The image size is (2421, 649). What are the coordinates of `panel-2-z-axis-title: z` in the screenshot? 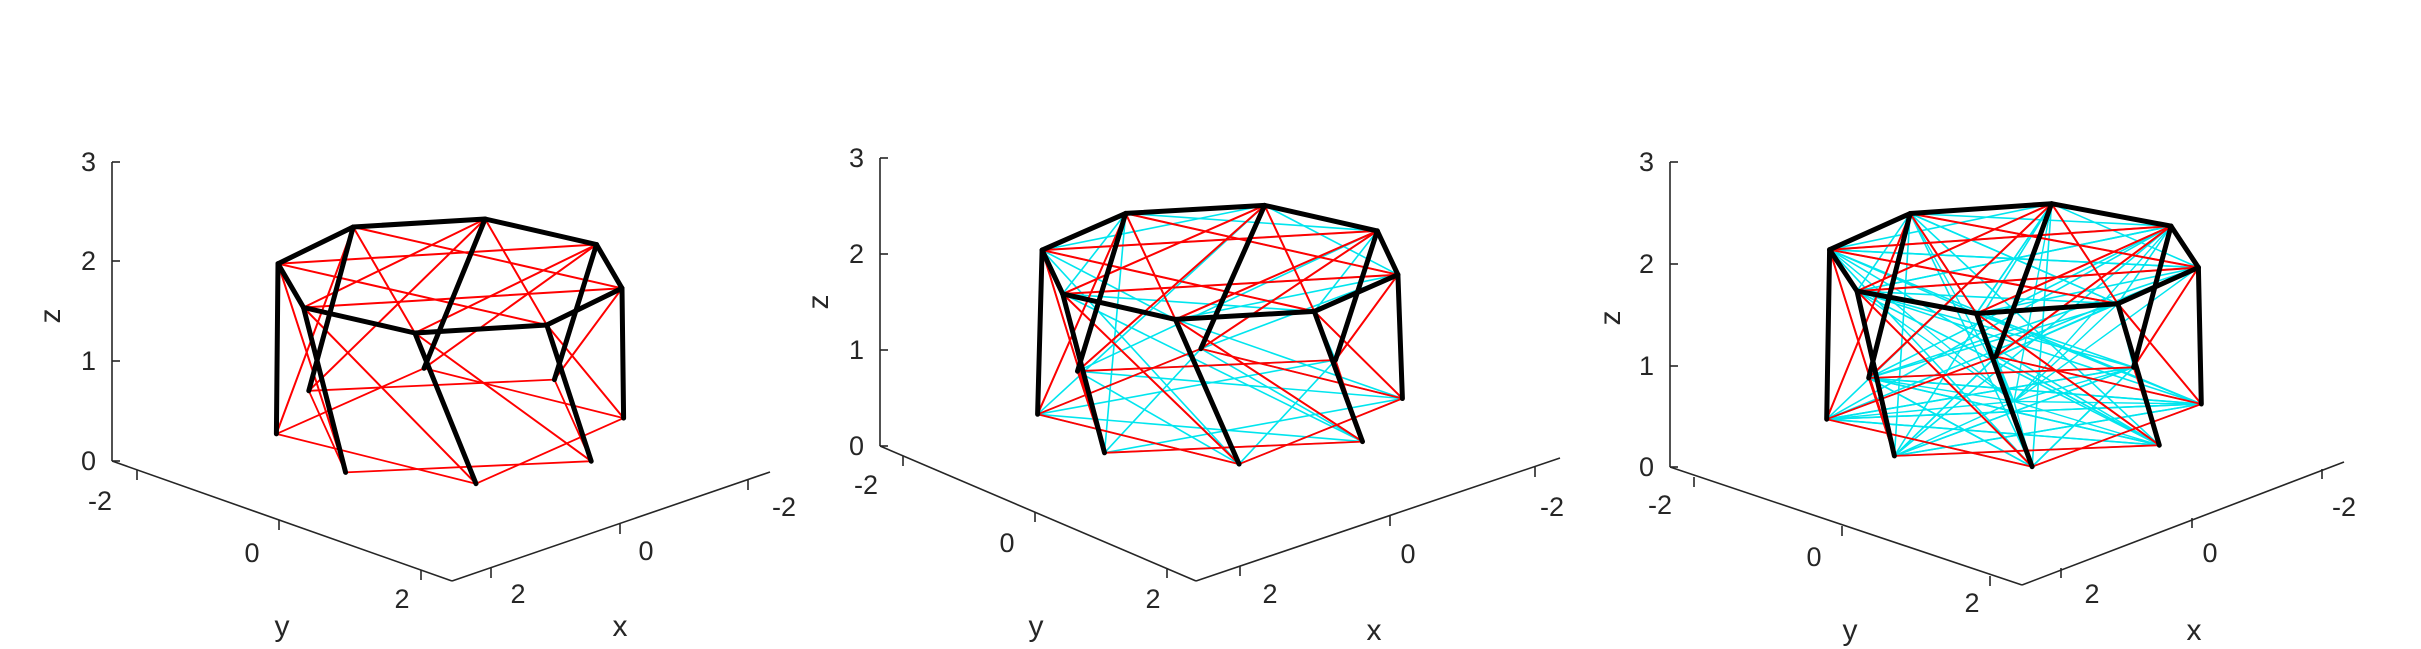 It's located at (818, 302).